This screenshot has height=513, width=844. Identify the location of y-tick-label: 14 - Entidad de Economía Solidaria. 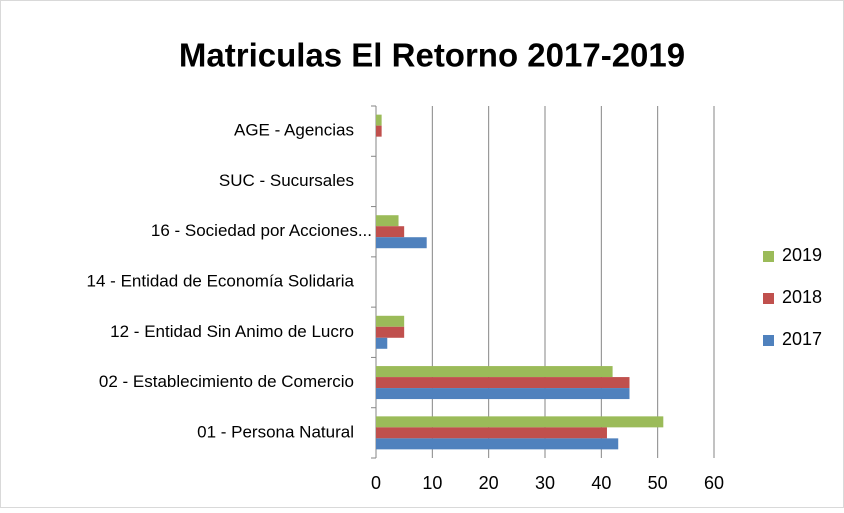
(221, 280).